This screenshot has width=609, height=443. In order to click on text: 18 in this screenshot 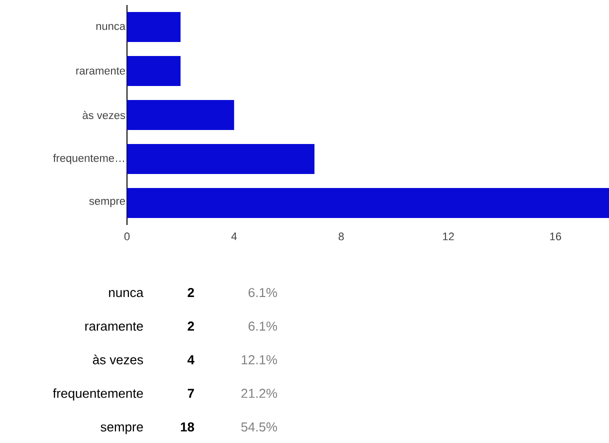, I will do `click(187, 427)`.